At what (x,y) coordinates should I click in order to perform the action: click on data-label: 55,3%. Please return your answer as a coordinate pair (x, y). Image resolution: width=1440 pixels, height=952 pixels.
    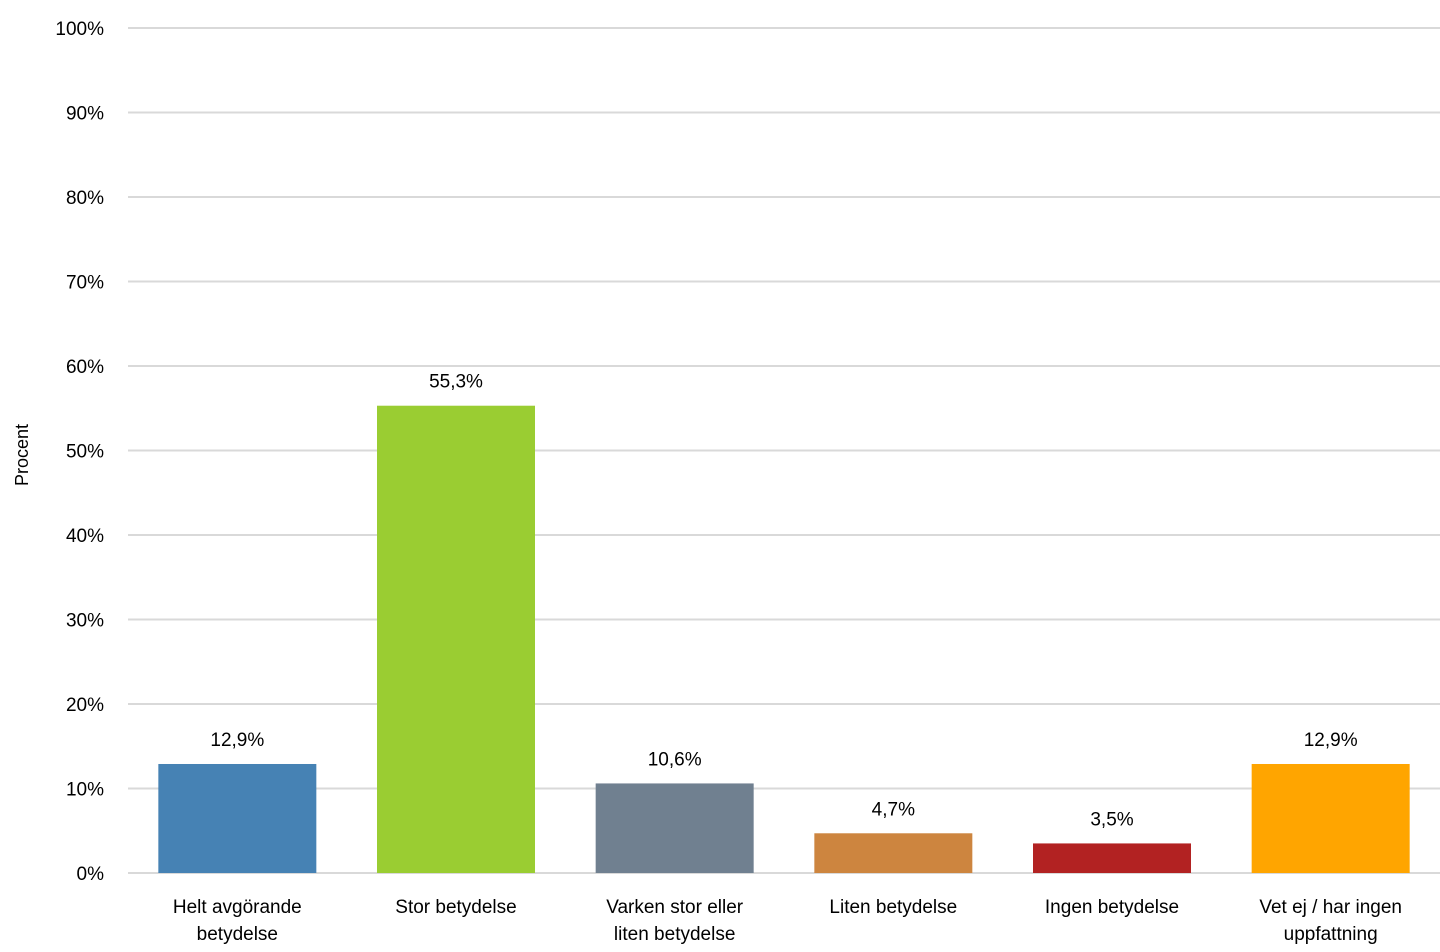
    Looking at the image, I should click on (456, 382).